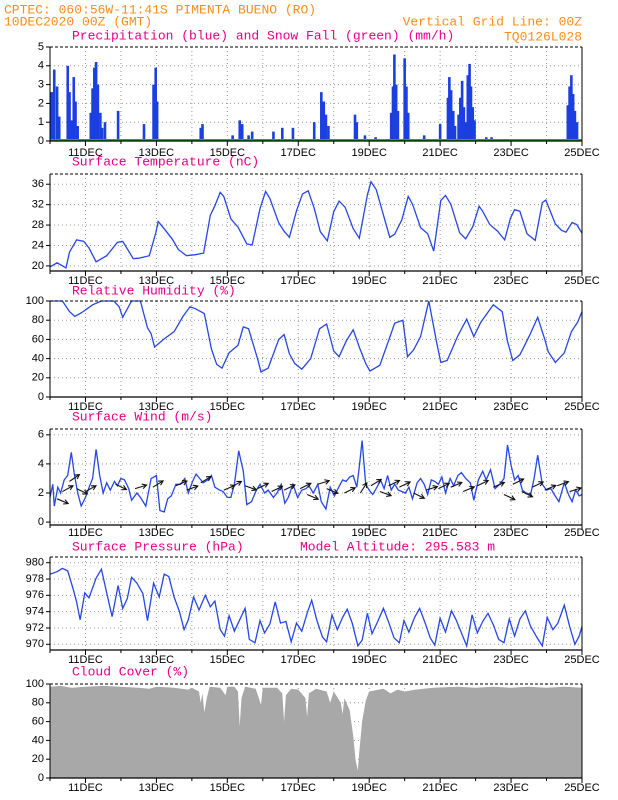  What do you see at coordinates (35, 579) in the screenshot?
I see `y-tick-label: 978` at bounding box center [35, 579].